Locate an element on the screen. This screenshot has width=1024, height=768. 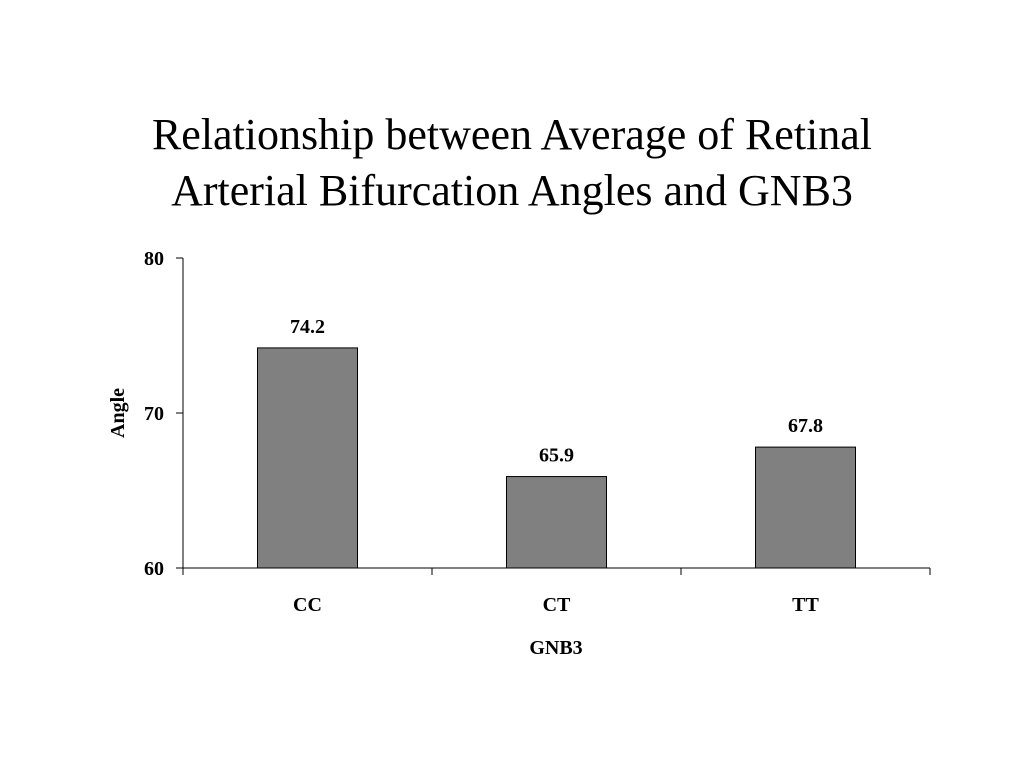
y-tick-label: 60 is located at coordinates (154, 569).